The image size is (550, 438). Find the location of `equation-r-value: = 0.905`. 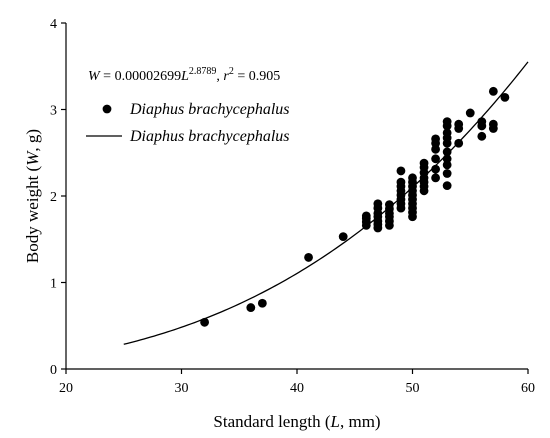

equation-r-value: = 0.905 is located at coordinates (257, 76).